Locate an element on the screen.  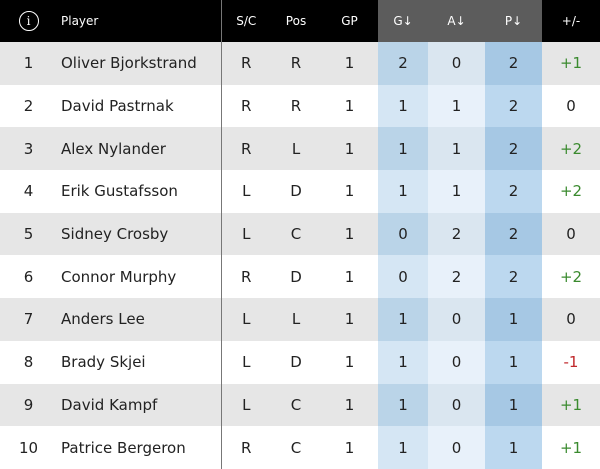
info-circle-icon: i is located at coordinates (28, 21).